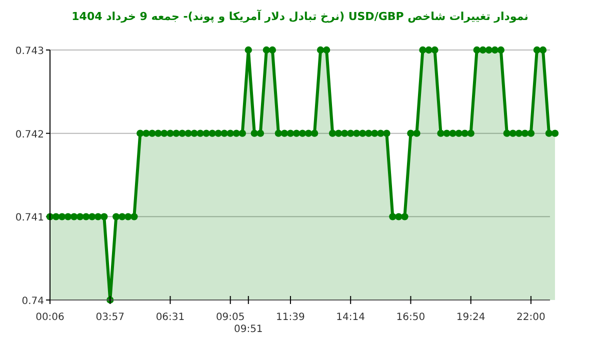 The height and width of the screenshot is (352, 600). Describe the element at coordinates (170, 317) in the screenshot. I see `x-tick-label: 06:31` at that location.